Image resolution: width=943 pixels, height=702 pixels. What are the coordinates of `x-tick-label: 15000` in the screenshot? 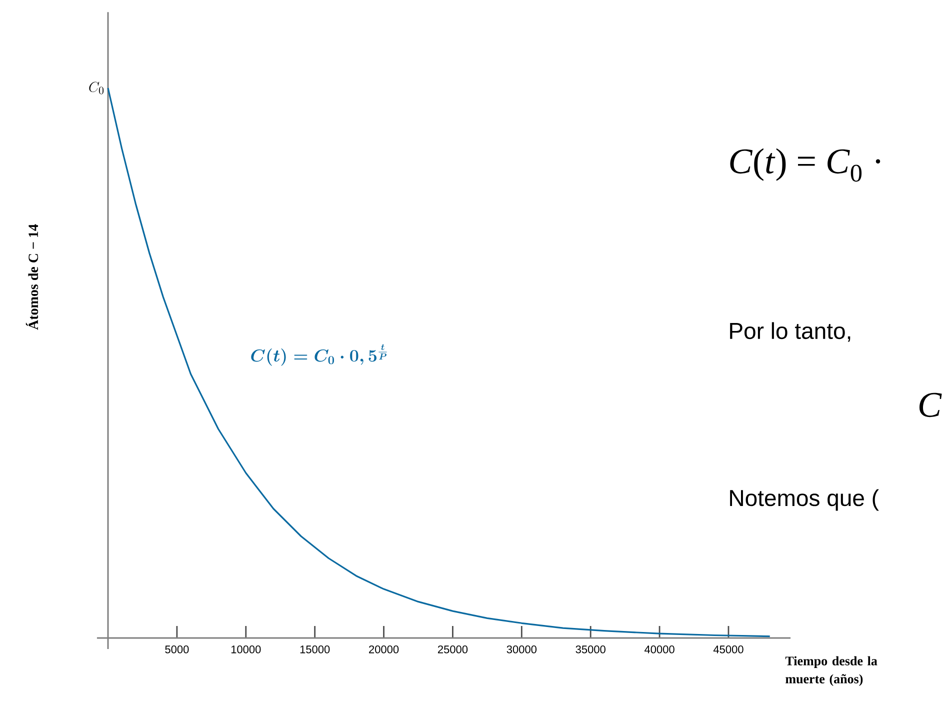 It's located at (315, 650).